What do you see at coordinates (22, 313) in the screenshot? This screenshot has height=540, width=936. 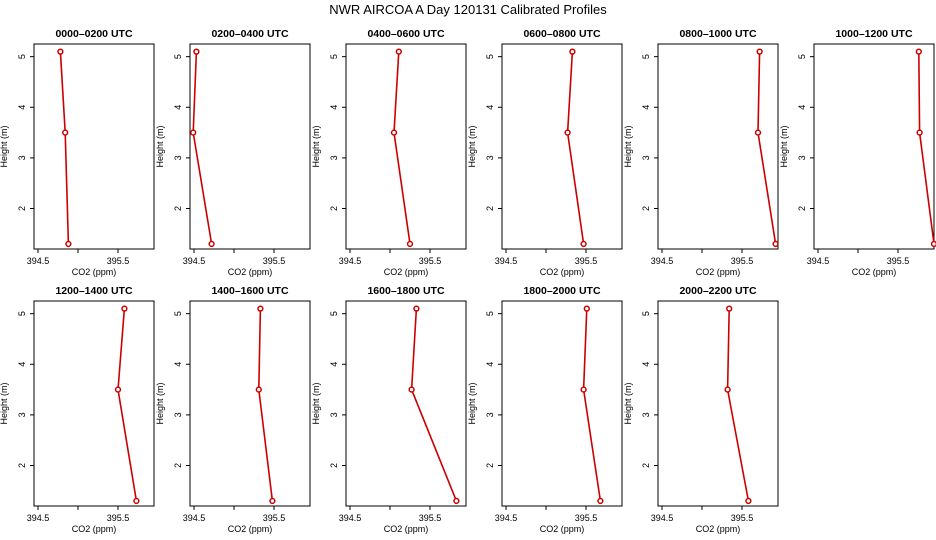 I see `panel-7-ytick-label: 5` at bounding box center [22, 313].